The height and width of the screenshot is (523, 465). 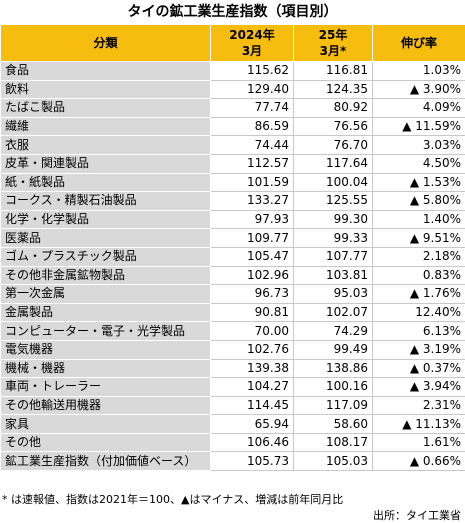 I want to click on header-cell: 伸び率, so click(x=418, y=43).